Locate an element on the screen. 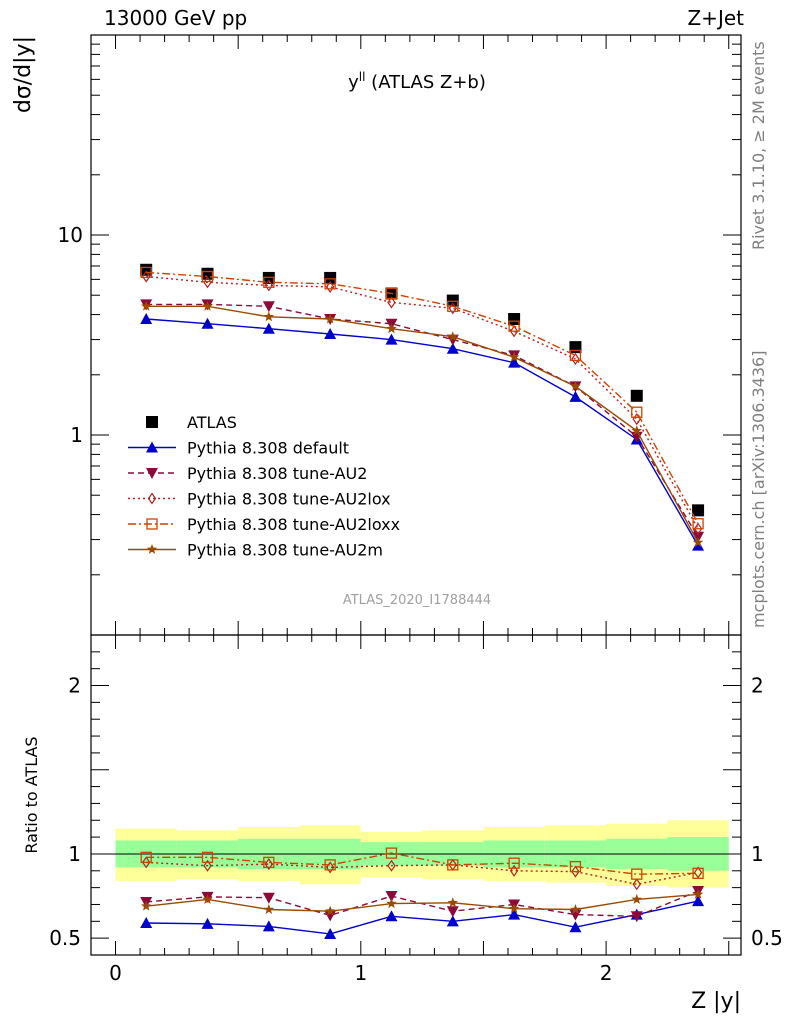  ratio-y-axis-label: Ratio to ATLAS is located at coordinates (31, 794).